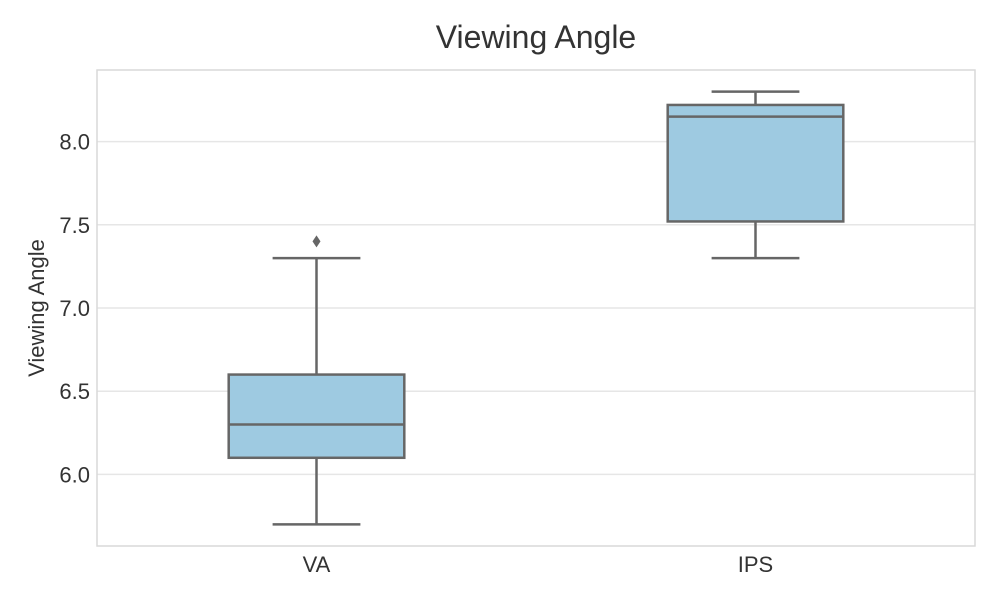  What do you see at coordinates (74, 391) in the screenshot?
I see `y-tick-label: 6.5` at bounding box center [74, 391].